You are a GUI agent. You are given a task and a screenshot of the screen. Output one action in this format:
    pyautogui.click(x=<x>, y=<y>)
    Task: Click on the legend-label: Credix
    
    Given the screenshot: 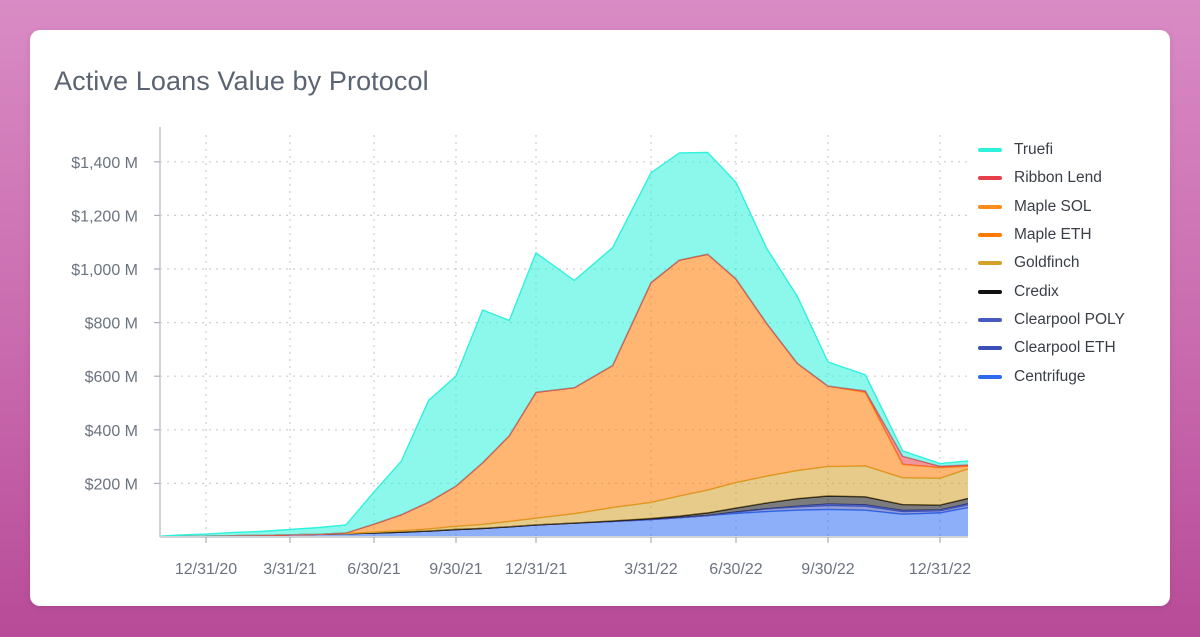 What is the action you would take?
    pyautogui.click(x=1036, y=291)
    